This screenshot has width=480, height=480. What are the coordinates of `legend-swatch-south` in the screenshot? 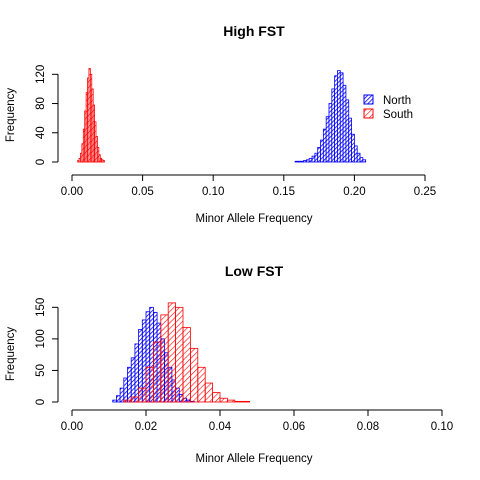 It's located at (368, 113).